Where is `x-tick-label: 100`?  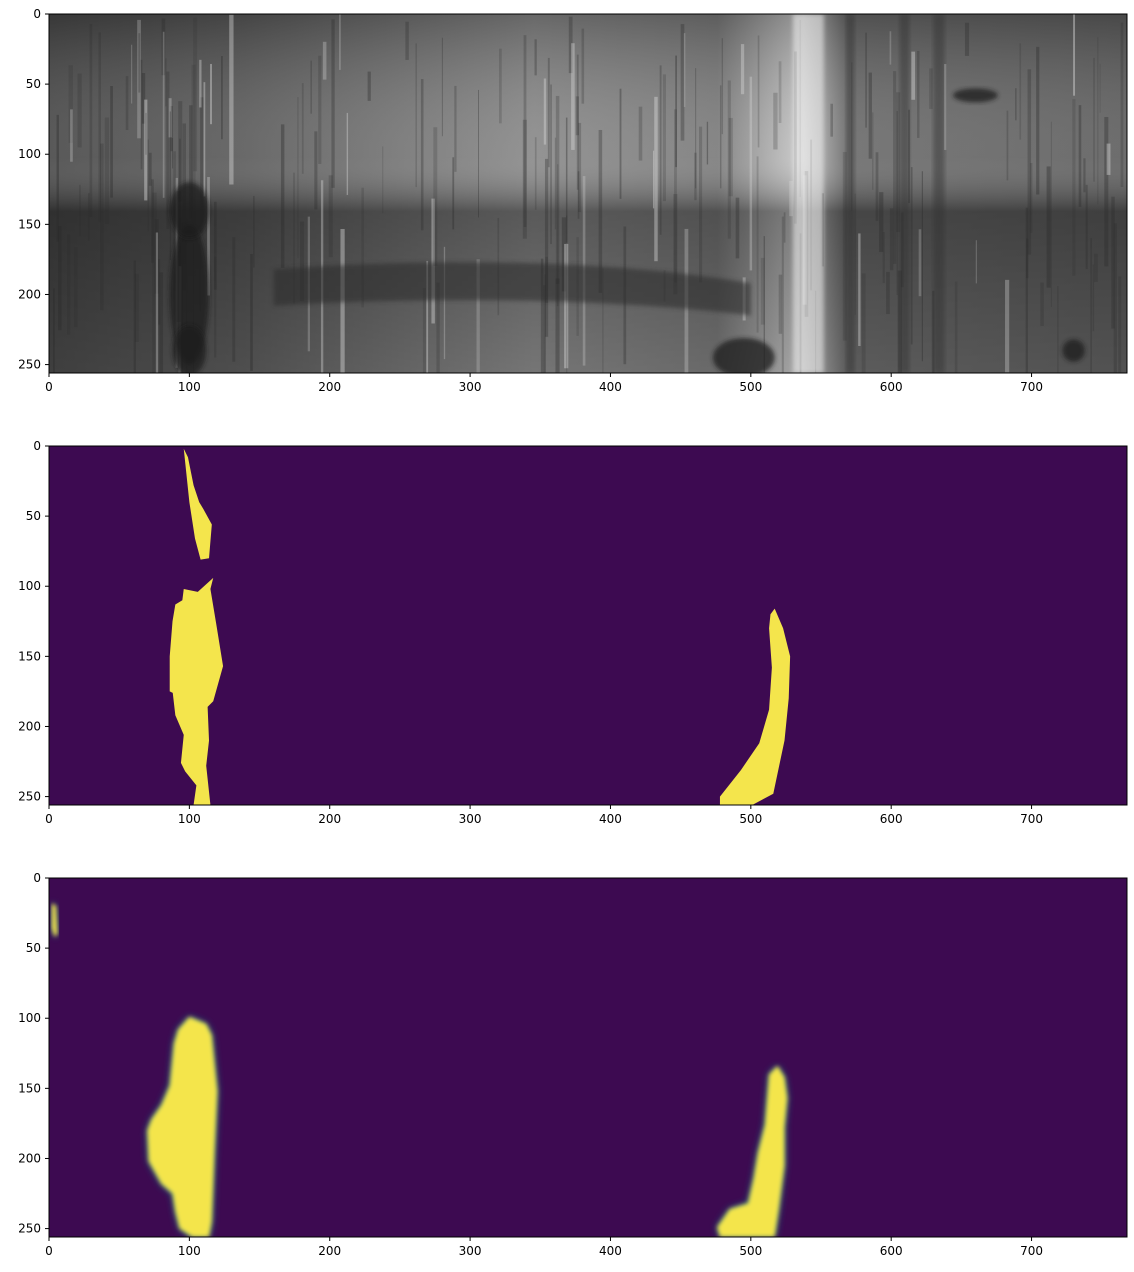
x-tick-label: 100 is located at coordinates (189, 819).